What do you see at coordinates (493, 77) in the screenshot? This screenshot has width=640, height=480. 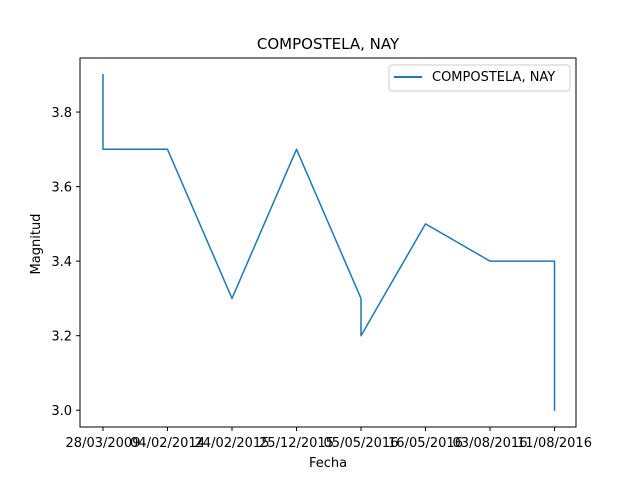 I see `legend-label: COMPOSTELA, NAY` at bounding box center [493, 77].